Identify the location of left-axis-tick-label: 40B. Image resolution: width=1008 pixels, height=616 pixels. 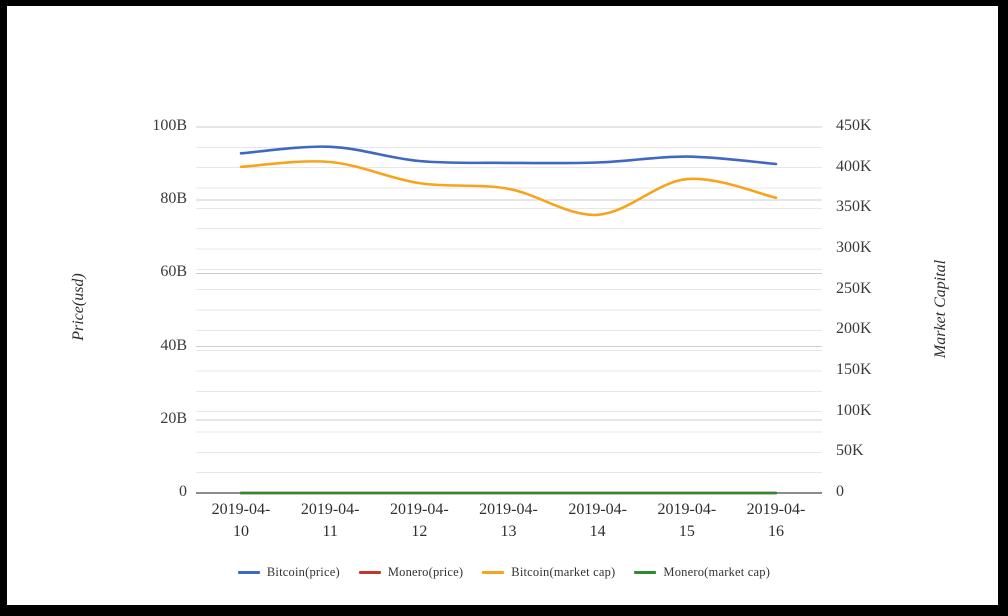
(173, 345).